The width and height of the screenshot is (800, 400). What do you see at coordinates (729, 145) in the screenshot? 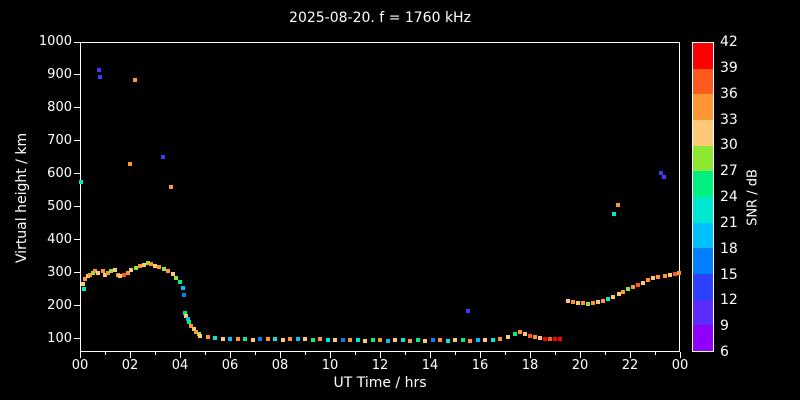
I see `colorbar-tick-label: 30` at bounding box center [729, 145].